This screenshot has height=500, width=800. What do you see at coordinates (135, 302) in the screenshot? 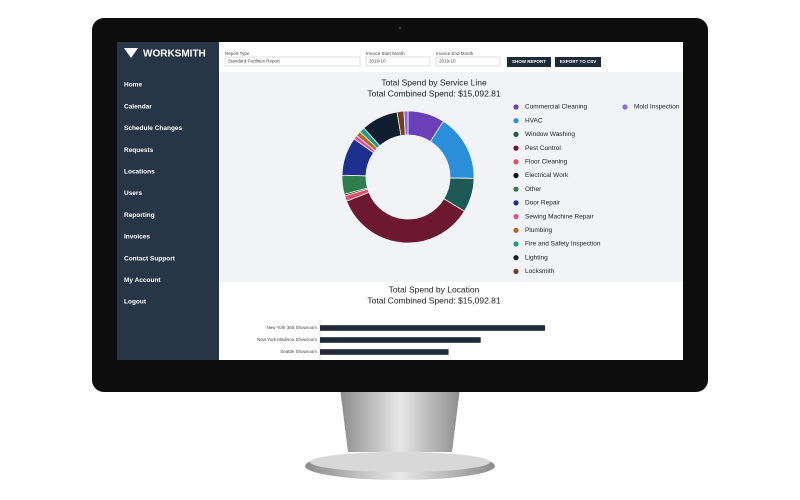
I see `nav-item: Logout` at bounding box center [135, 302].